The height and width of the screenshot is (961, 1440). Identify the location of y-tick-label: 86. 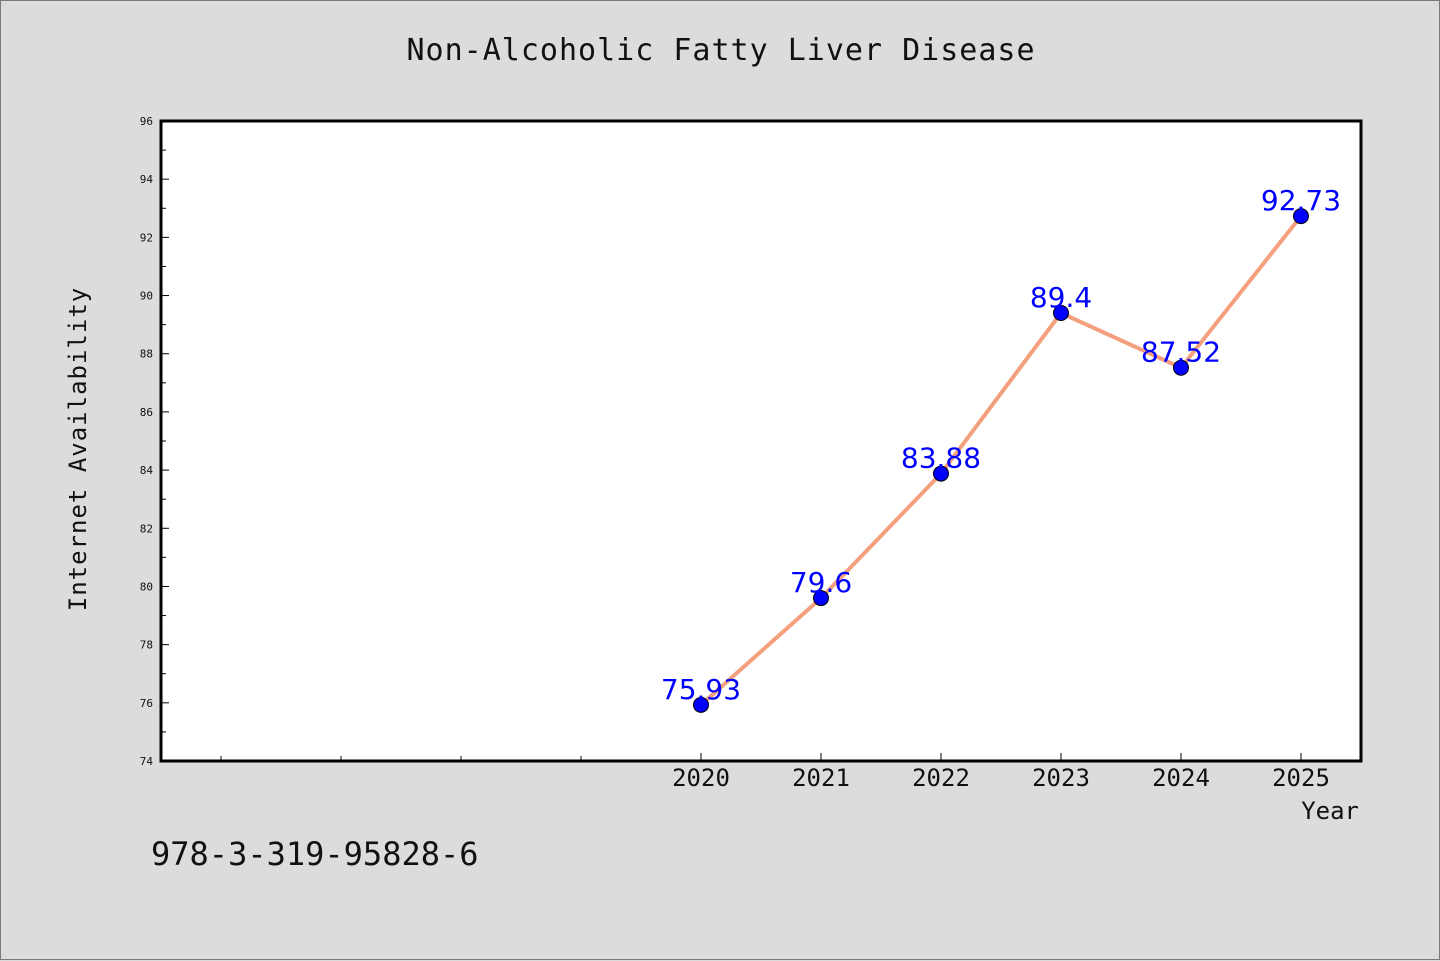
(146, 412).